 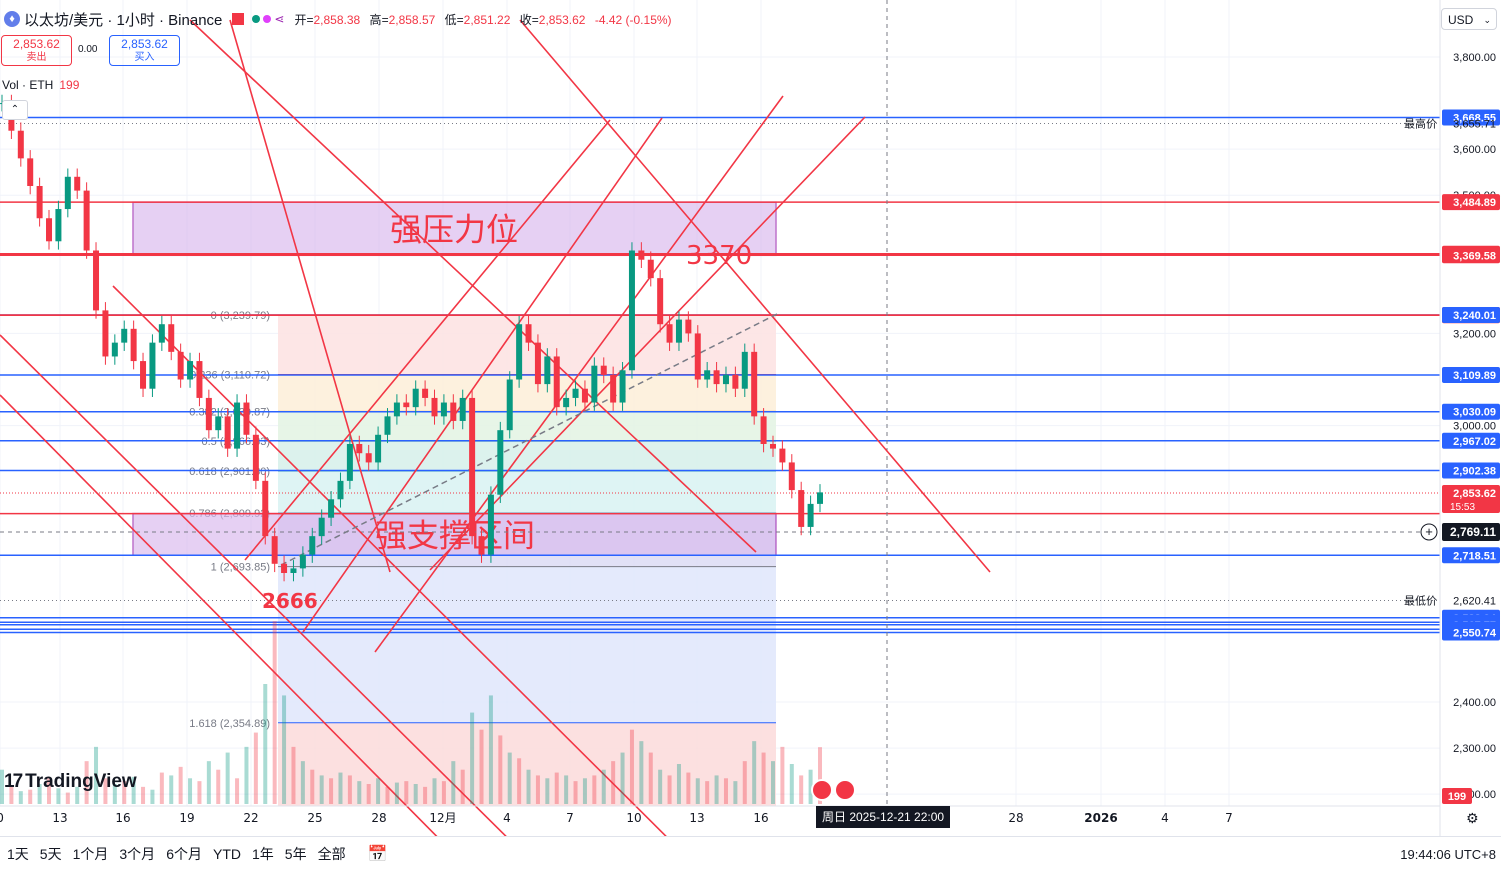 I want to click on time-tick-label: 12月, so click(x=442, y=818).